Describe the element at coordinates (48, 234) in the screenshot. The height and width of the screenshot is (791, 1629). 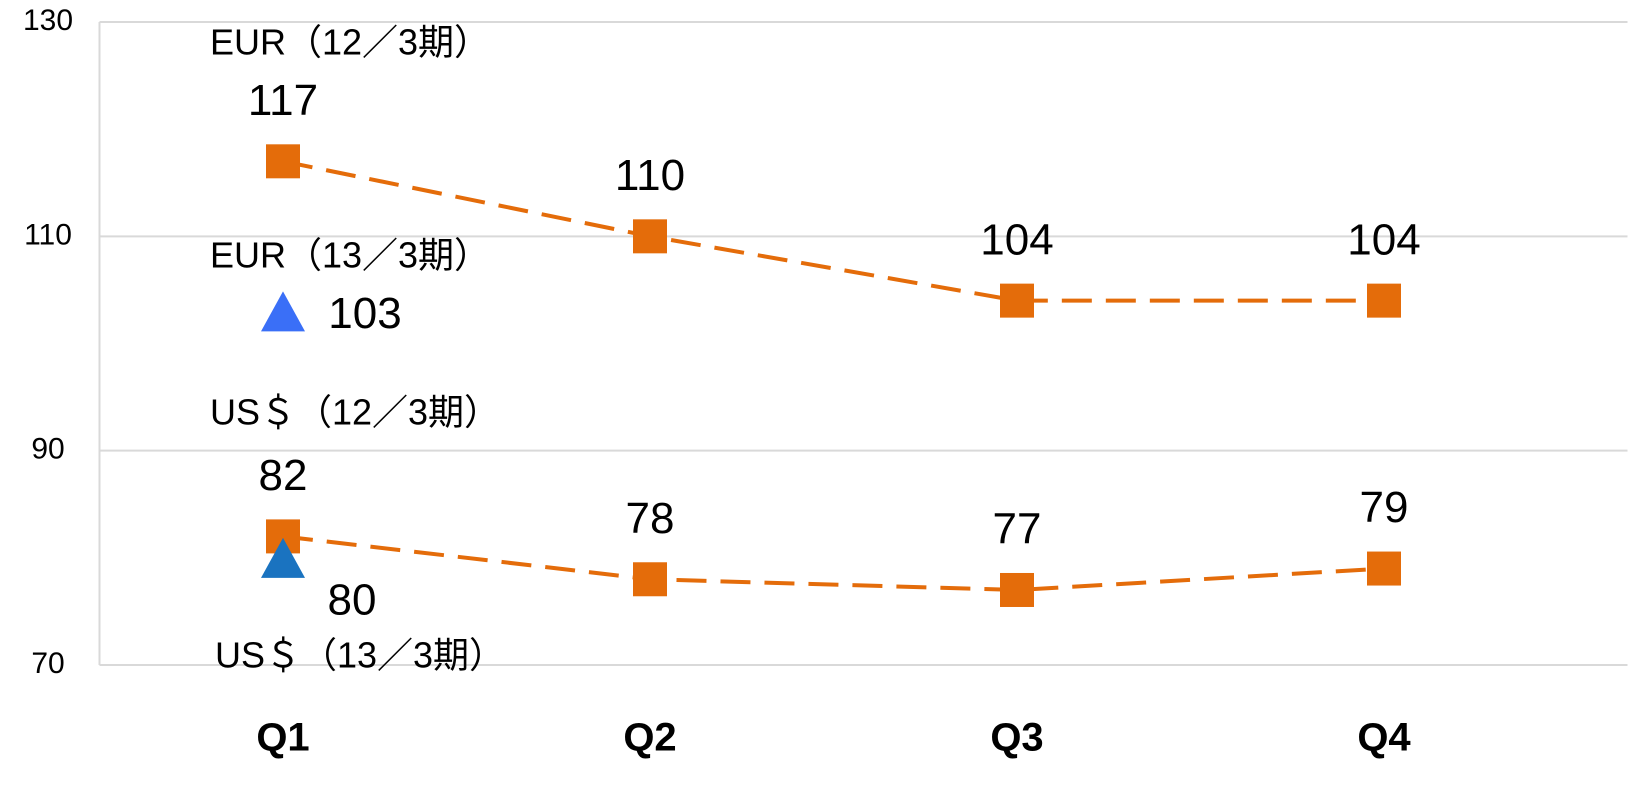
I see `y-tick-label: 110` at that location.